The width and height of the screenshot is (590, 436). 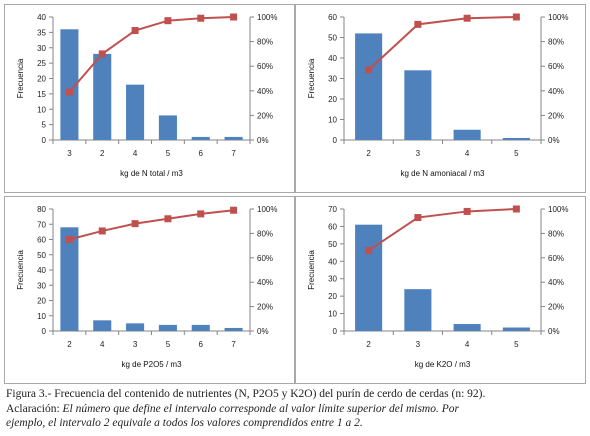 What do you see at coordinates (41, 209) in the screenshot?
I see `y-tick-label: 80` at bounding box center [41, 209].